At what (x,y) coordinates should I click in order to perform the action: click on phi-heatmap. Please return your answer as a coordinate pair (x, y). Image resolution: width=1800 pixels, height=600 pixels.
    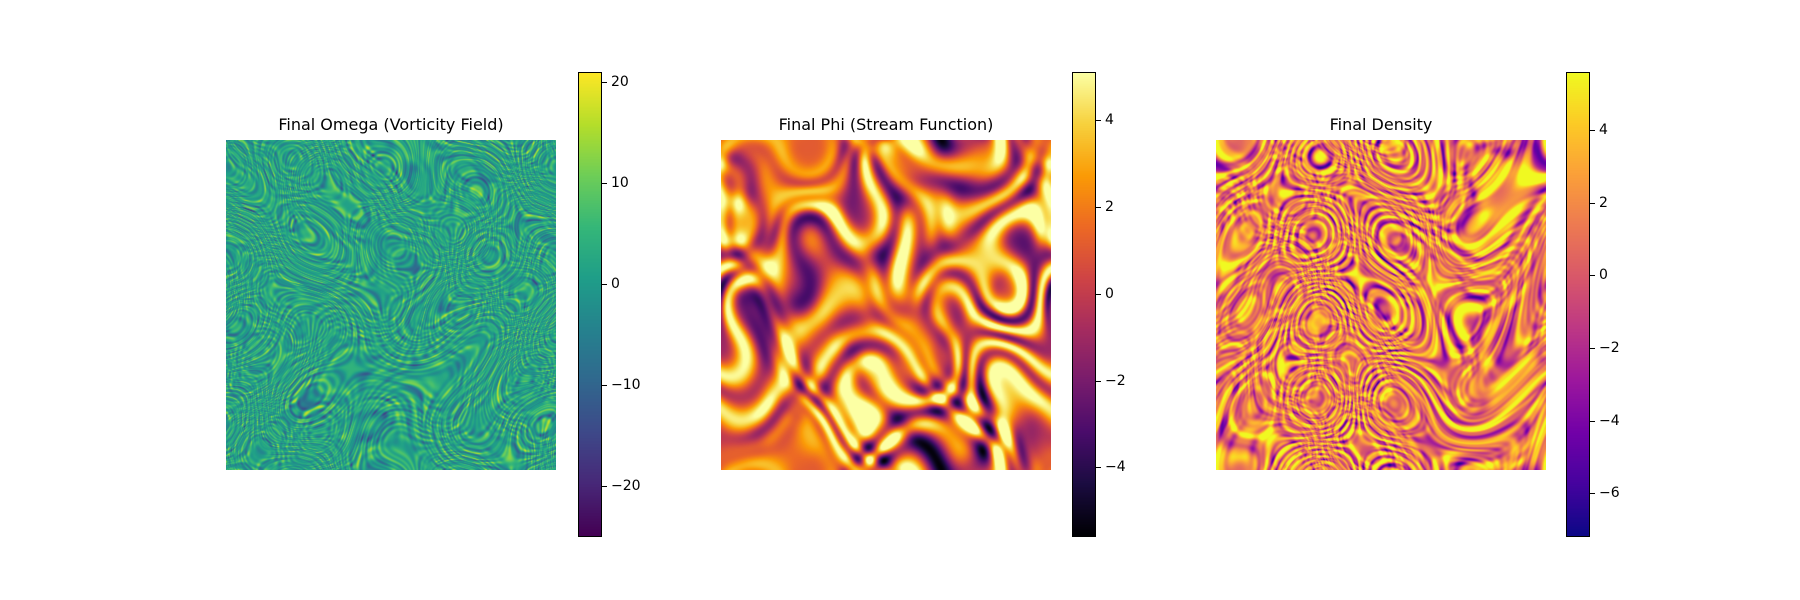
    Looking at the image, I should click on (886, 305).